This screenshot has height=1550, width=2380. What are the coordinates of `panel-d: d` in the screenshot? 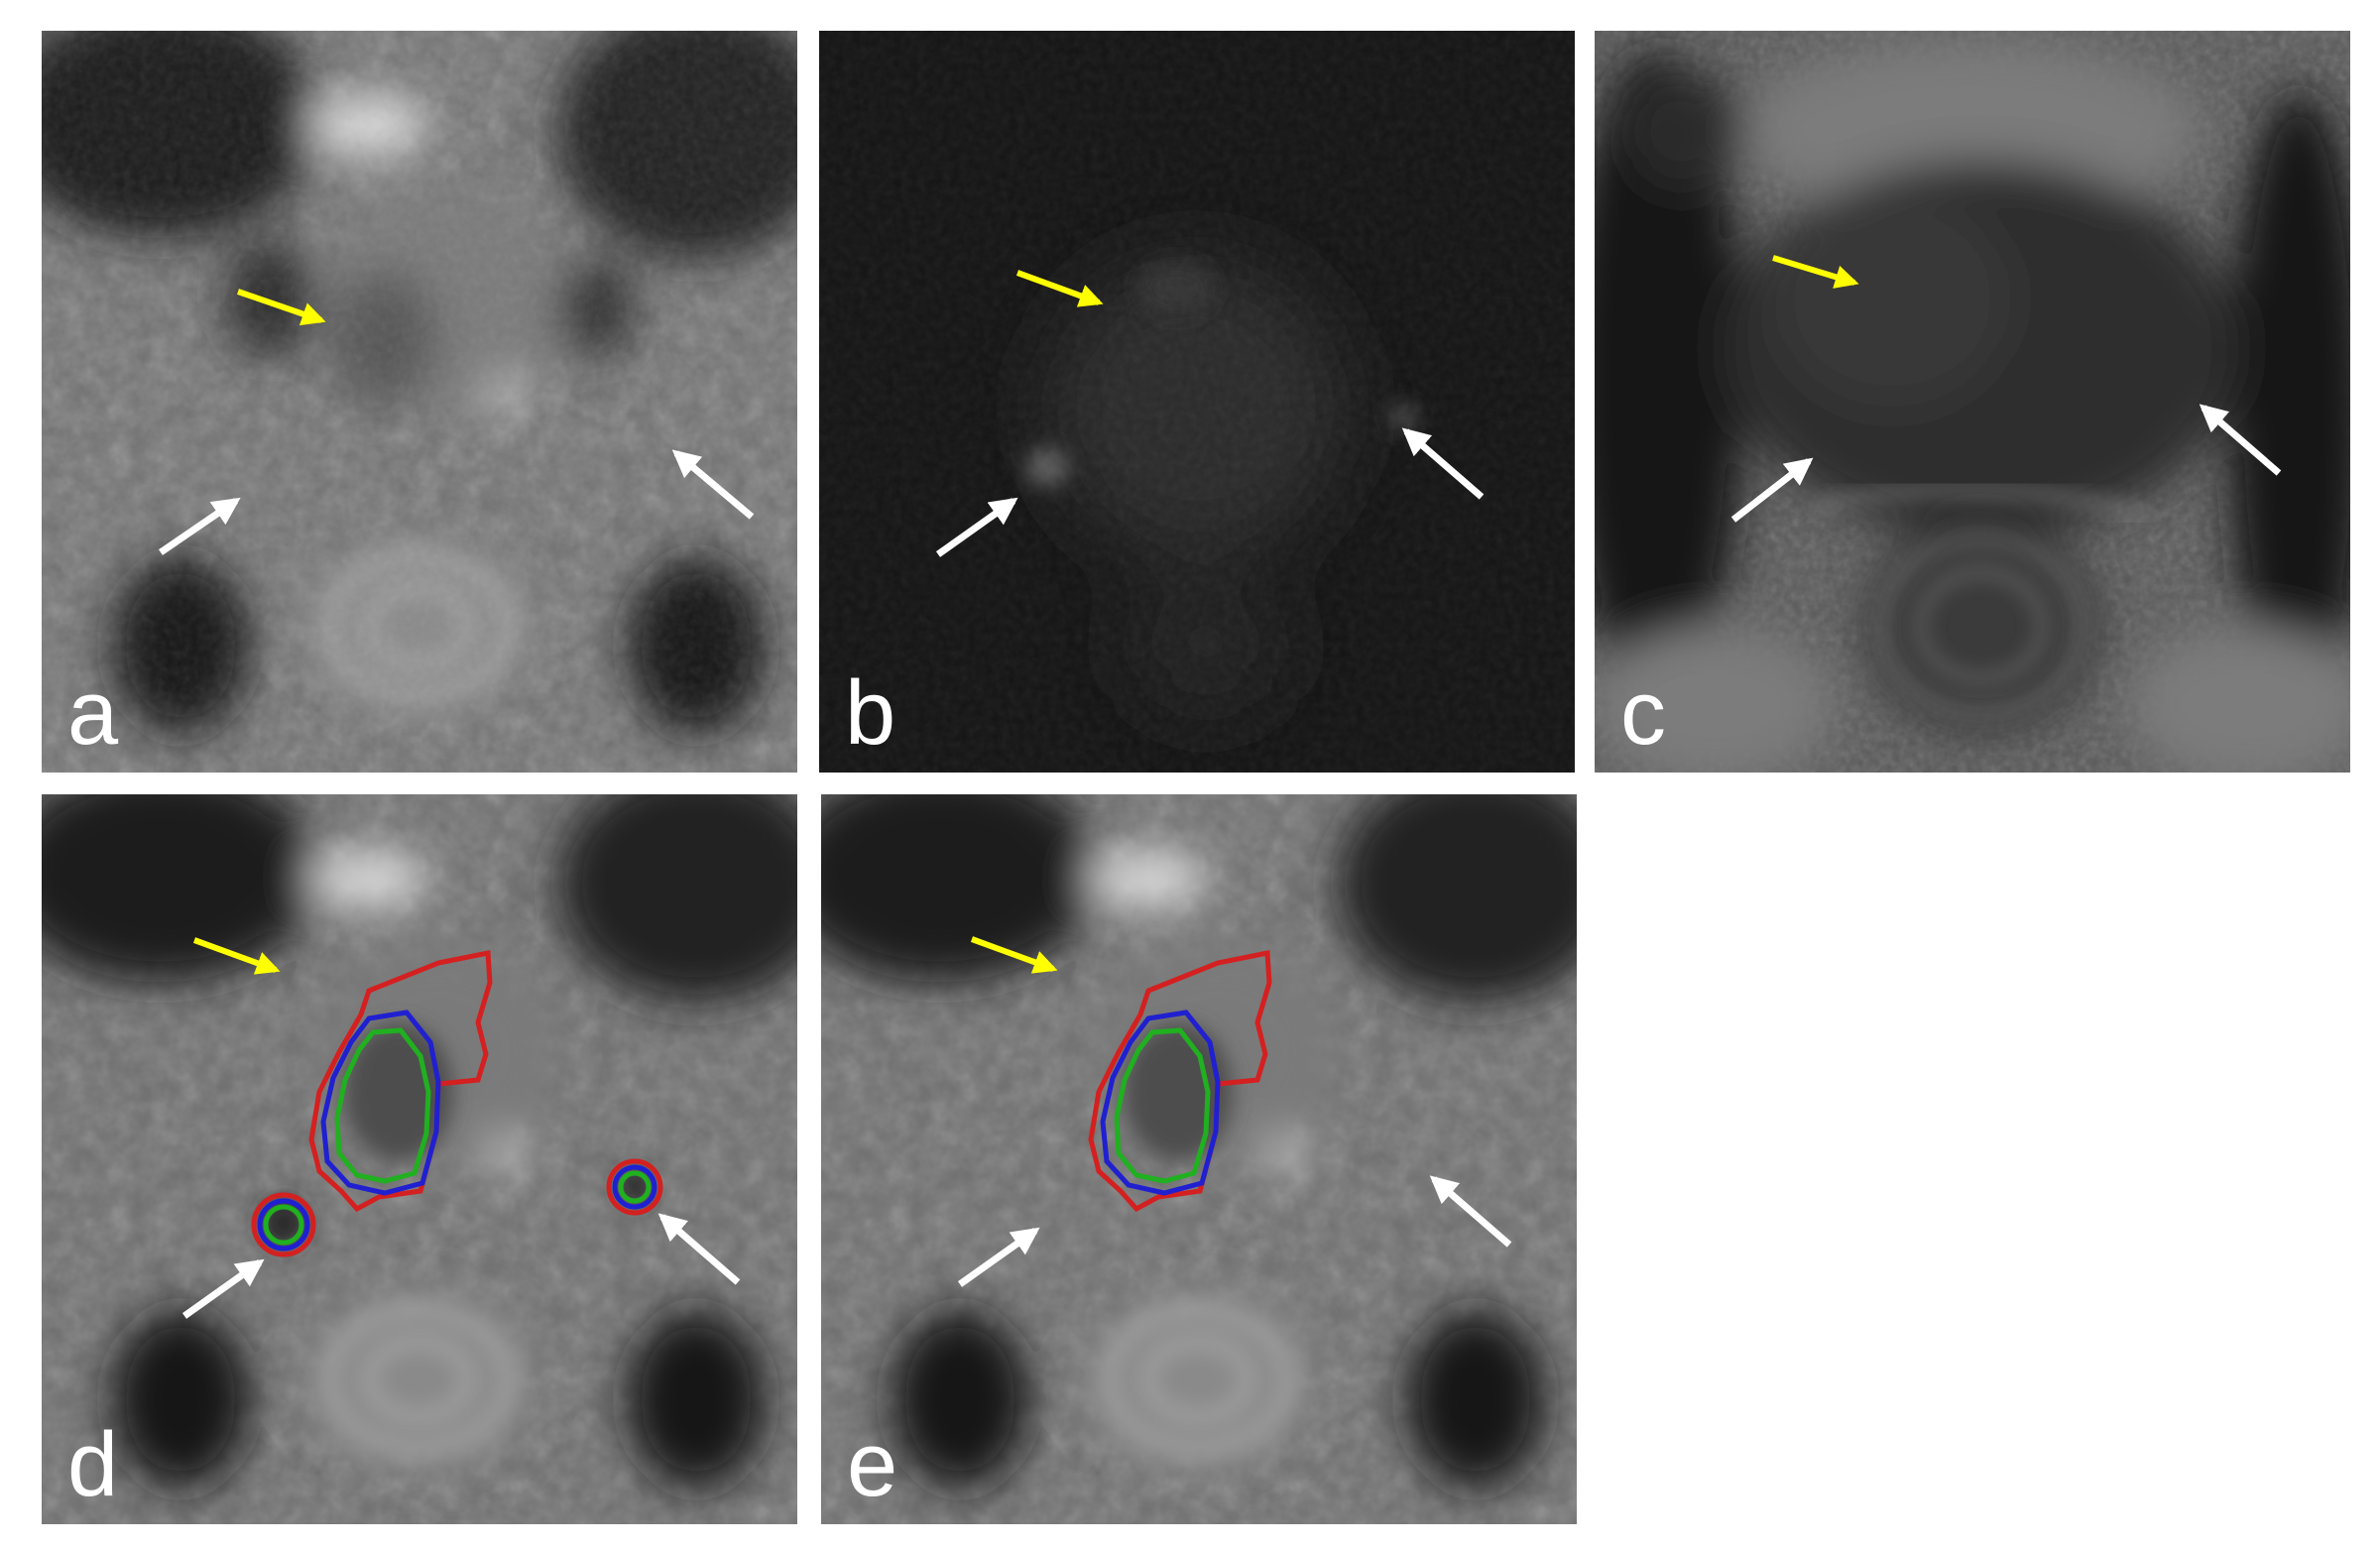 It's located at (419, 1159).